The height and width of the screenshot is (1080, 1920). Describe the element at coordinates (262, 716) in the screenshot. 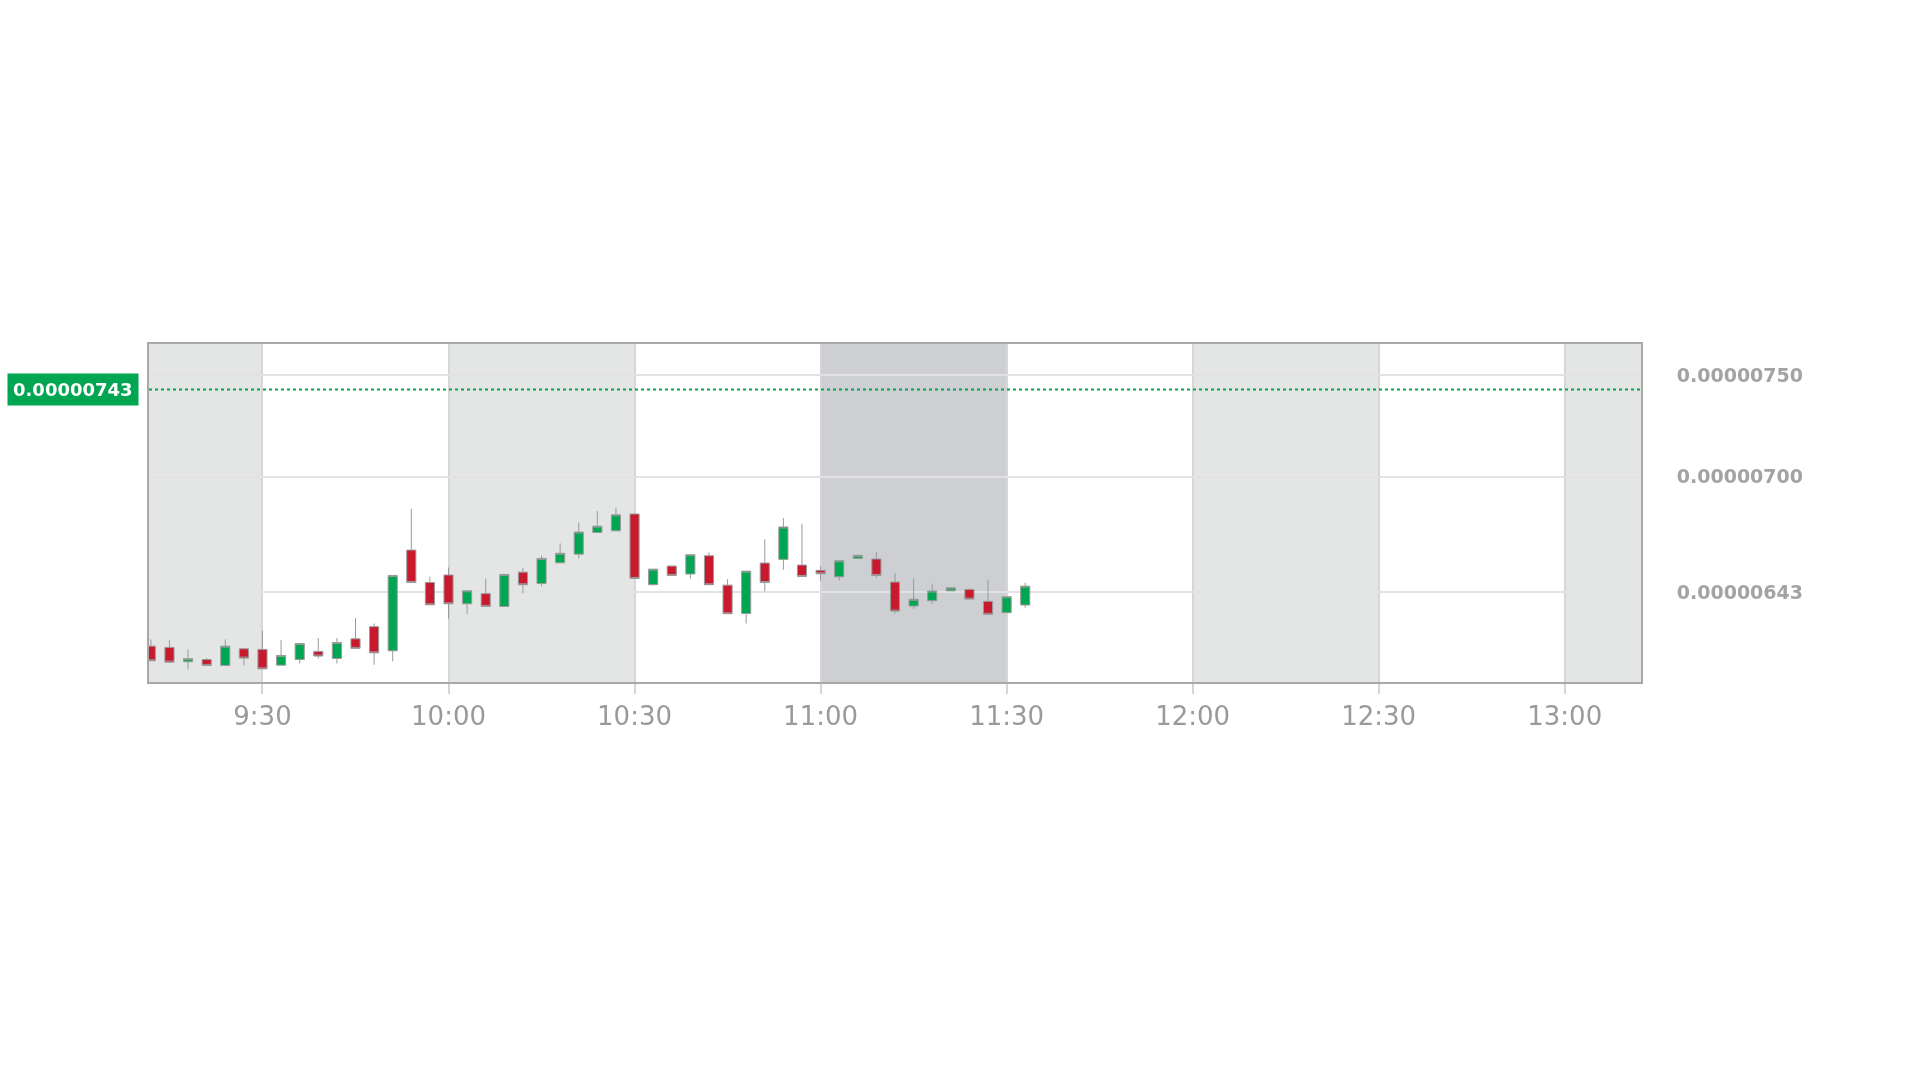

I see `x-tick-label: 9:30` at that location.